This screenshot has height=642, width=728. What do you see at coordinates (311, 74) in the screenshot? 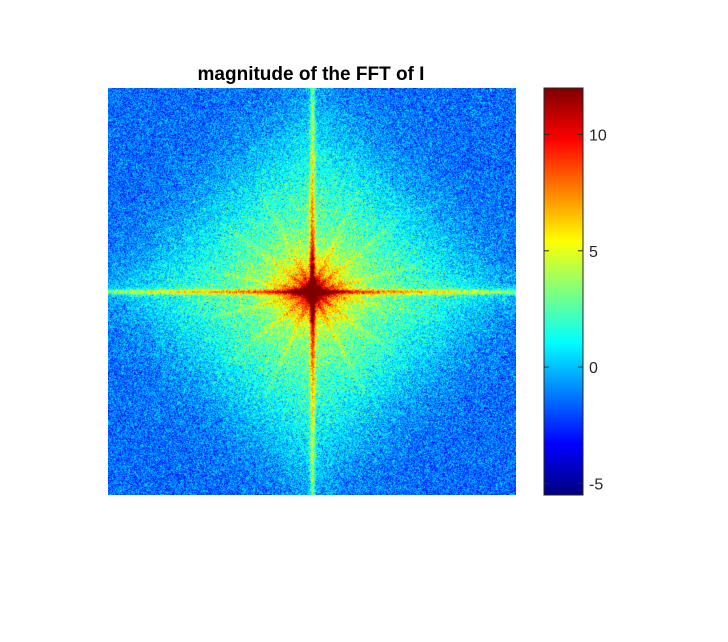
I see `plot-title: magnitude of the FFT of I` at bounding box center [311, 74].